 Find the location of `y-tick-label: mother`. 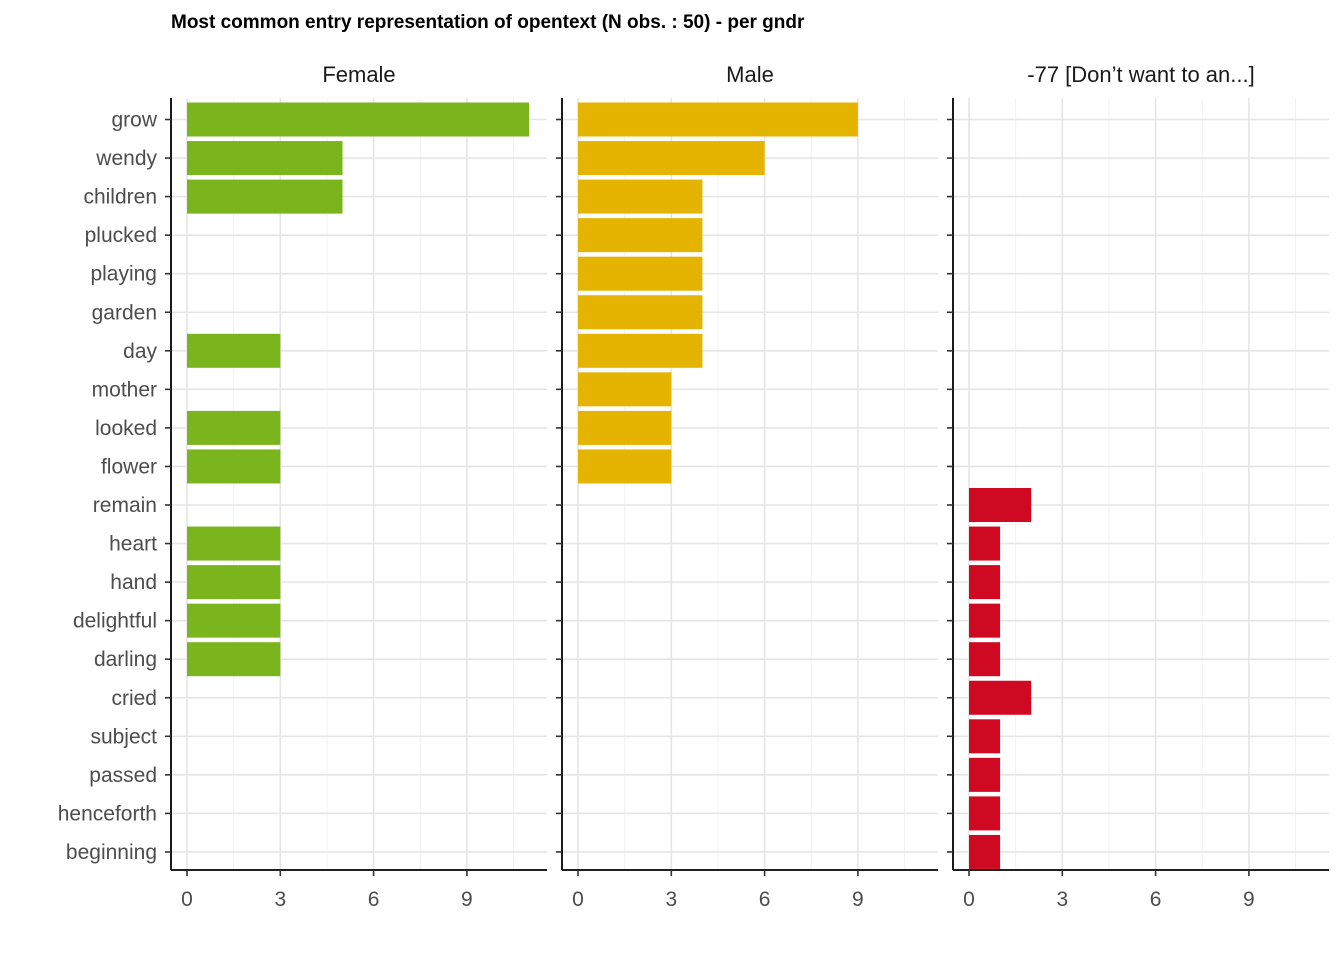

y-tick-label: mother is located at coordinates (124, 389).